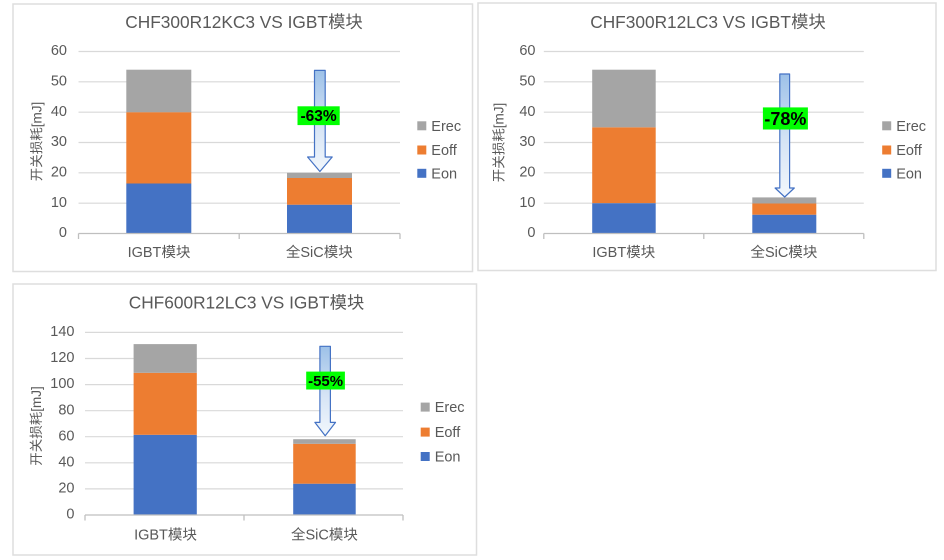 The width and height of the screenshot is (944, 560). Describe the element at coordinates (62, 358) in the screenshot. I see `svg-text: 120` at that location.